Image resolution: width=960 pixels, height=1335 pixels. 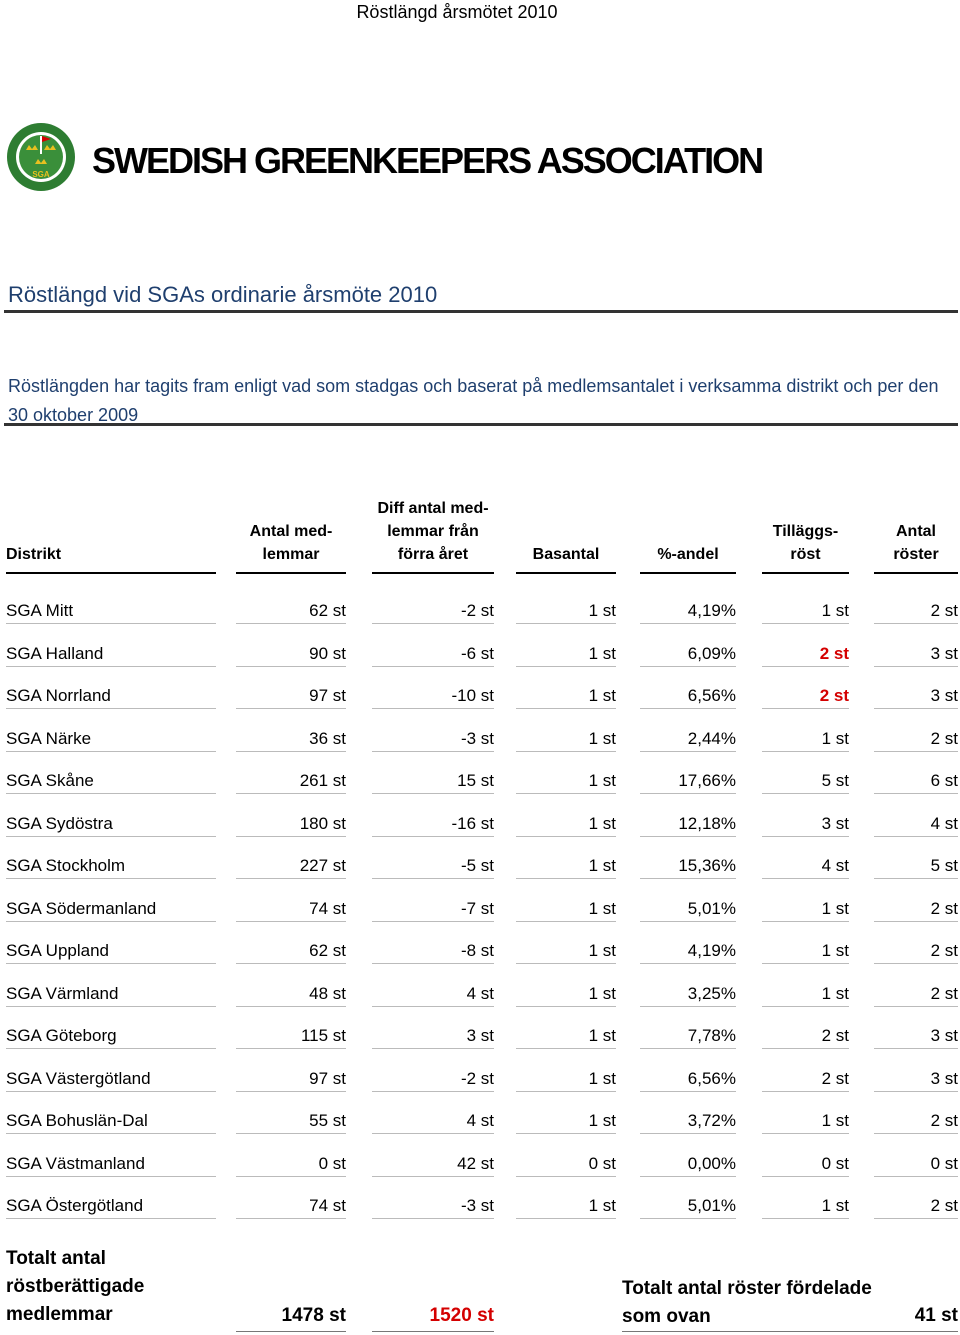 I want to click on column-header-line: Diff antal med-, so click(x=433, y=508).